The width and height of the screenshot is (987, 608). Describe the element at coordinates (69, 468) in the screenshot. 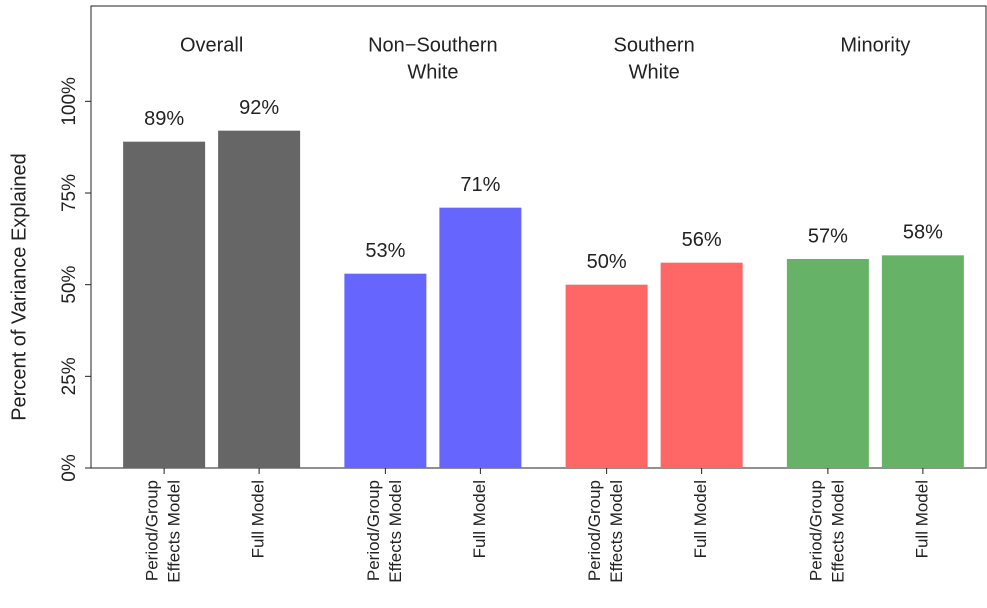

I see `y-tick-label: 0%` at that location.